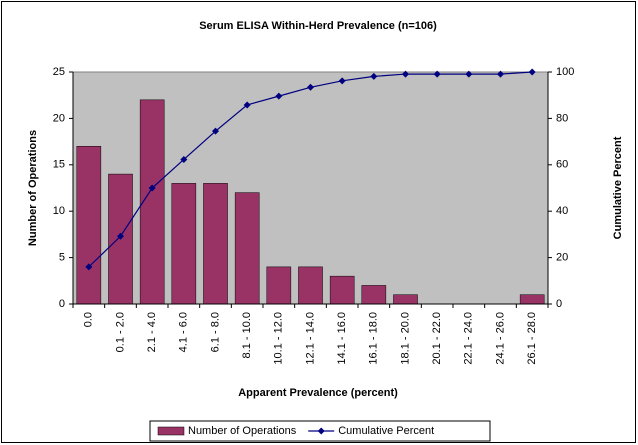  I want to click on y-tick-label: 10, so click(59, 211).